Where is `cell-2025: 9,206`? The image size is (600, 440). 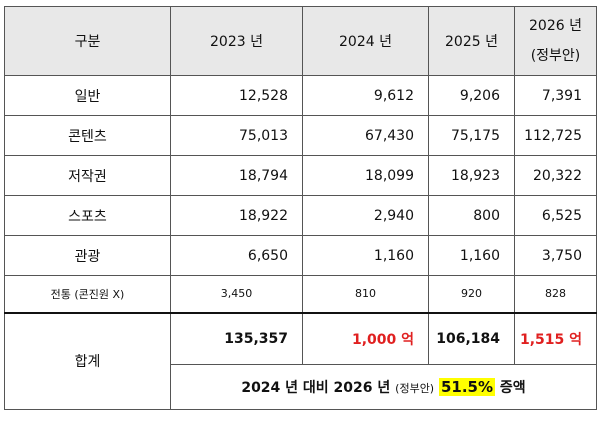
cell-2025: 9,206 is located at coordinates (471, 95).